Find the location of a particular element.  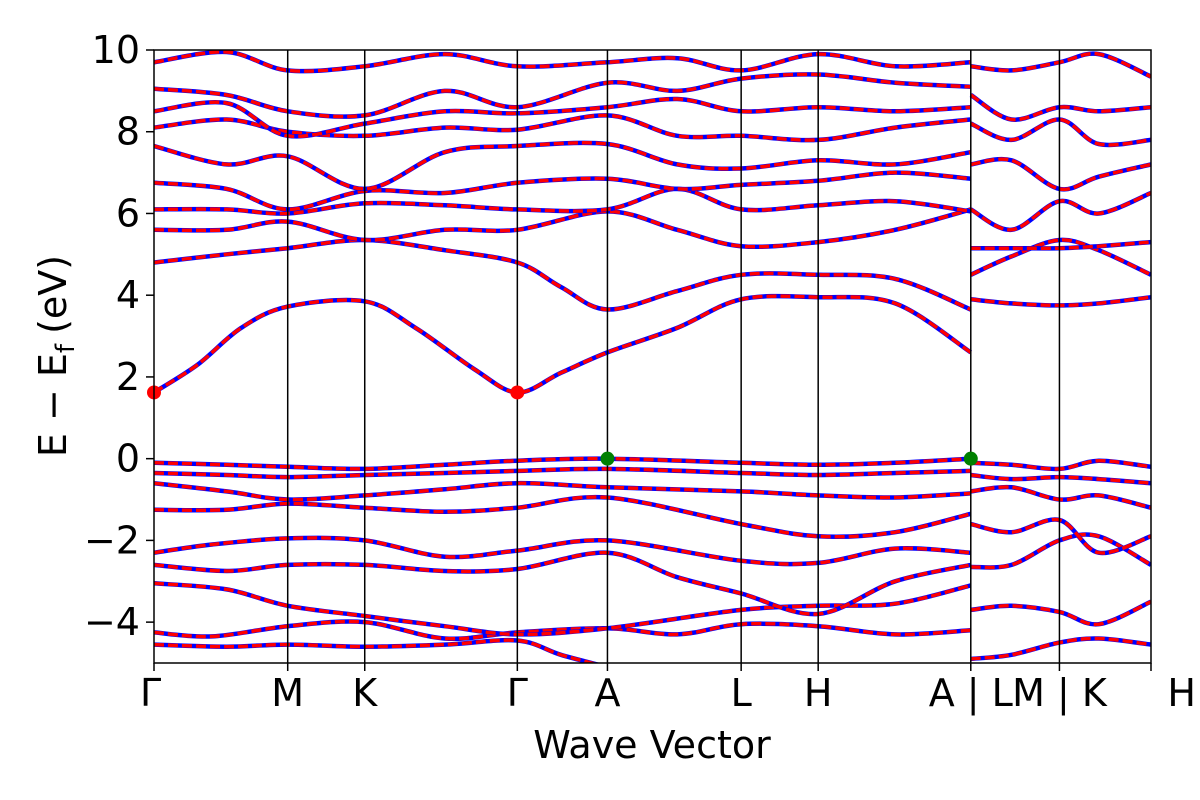

y-tick-label-0: −4 is located at coordinates (112, 622).